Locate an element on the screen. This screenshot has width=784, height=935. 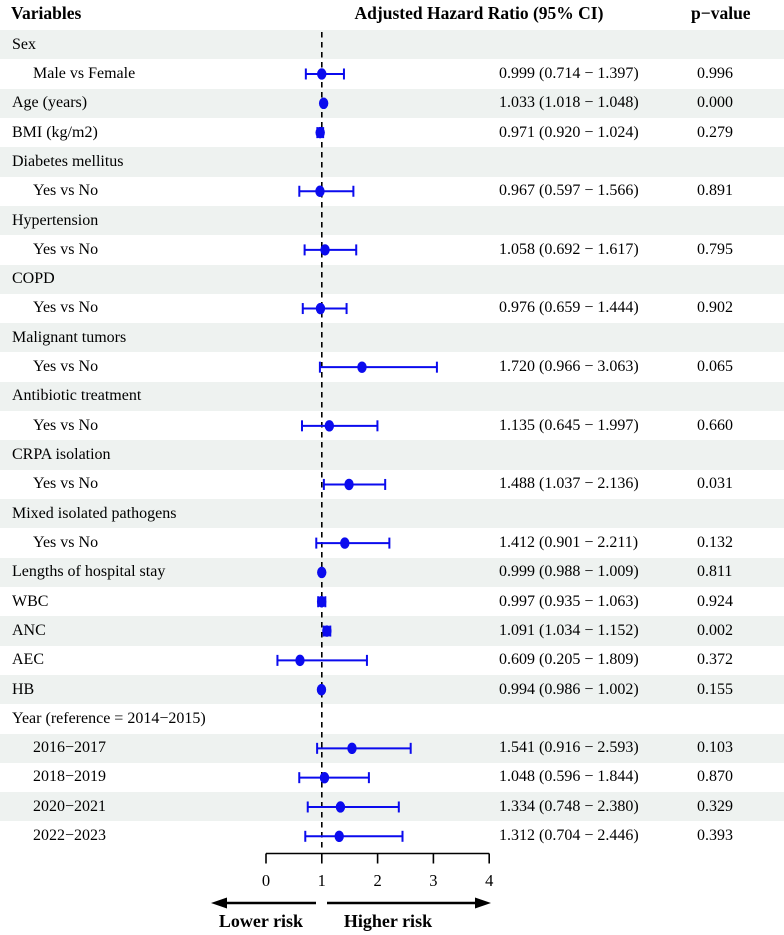
axis-tick-label: 2 is located at coordinates (377, 880).